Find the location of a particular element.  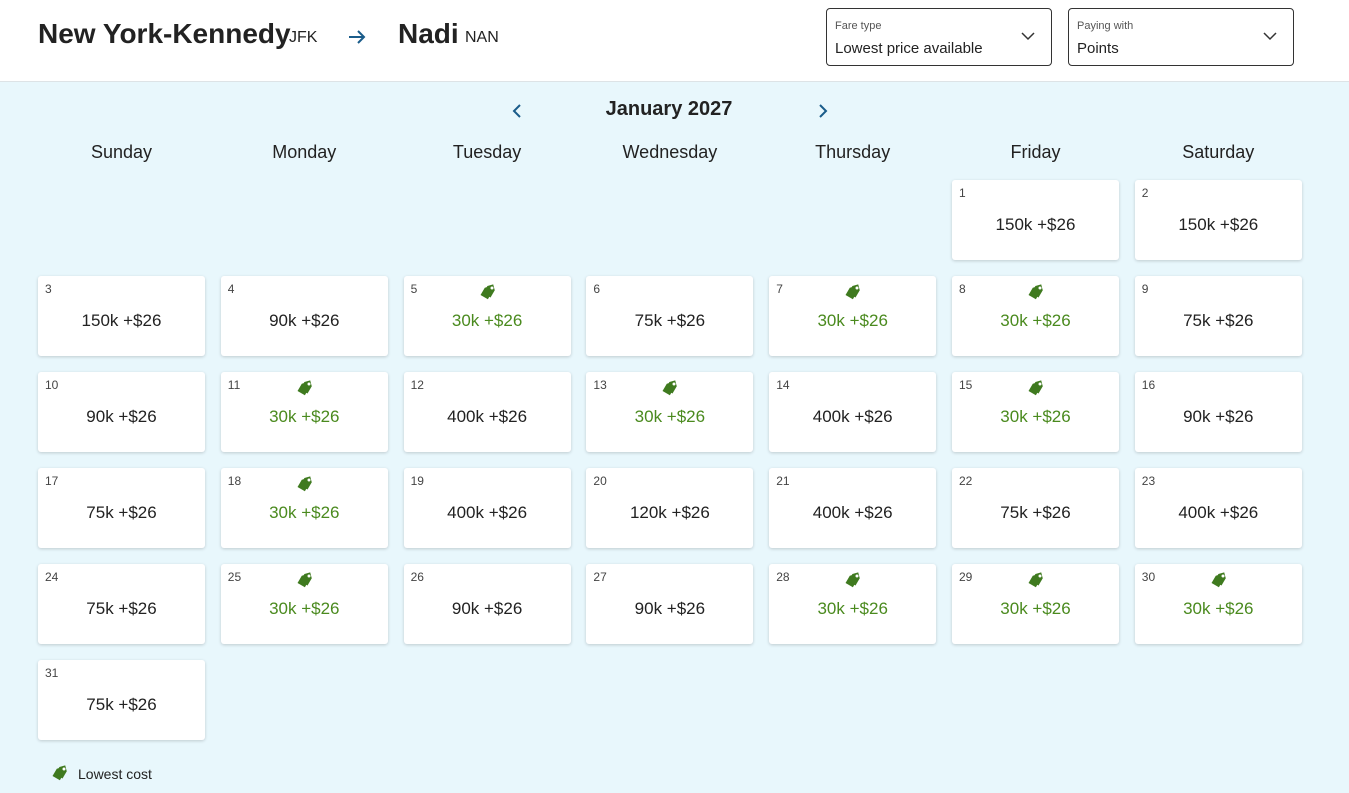

paying-with-select: Paying with Points is located at coordinates (1181, 37).